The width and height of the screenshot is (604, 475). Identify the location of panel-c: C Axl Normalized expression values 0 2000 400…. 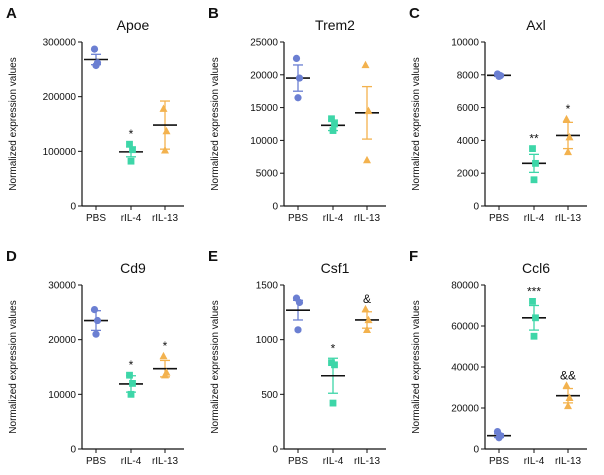
(498, 114).